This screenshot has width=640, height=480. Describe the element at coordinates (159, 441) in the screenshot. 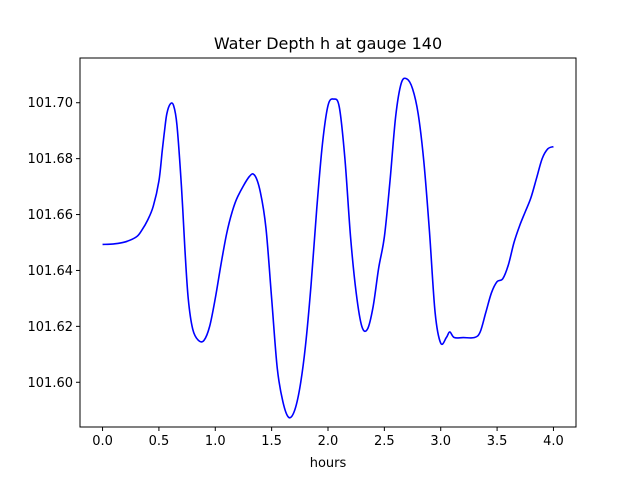

I see `x-tick-label: 0.5` at that location.